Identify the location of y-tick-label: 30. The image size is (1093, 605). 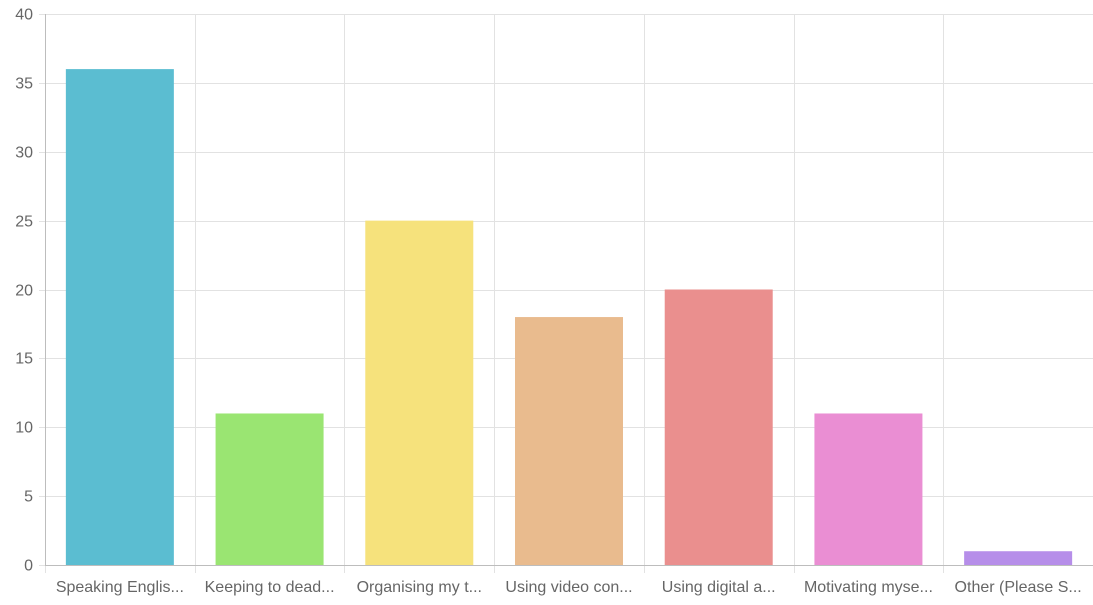
(24, 153).